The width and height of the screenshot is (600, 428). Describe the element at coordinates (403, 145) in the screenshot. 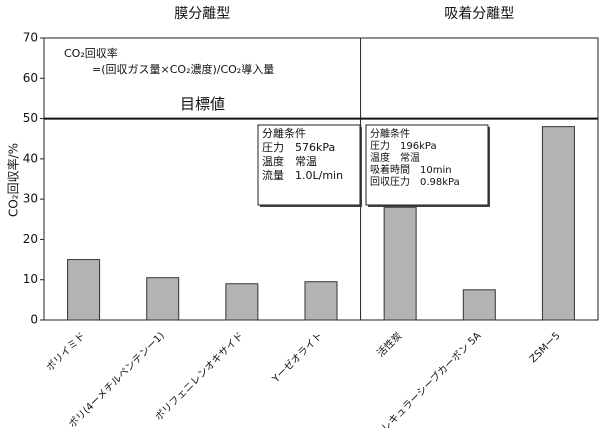

I see `condition-text: 圧力 196kPa` at that location.